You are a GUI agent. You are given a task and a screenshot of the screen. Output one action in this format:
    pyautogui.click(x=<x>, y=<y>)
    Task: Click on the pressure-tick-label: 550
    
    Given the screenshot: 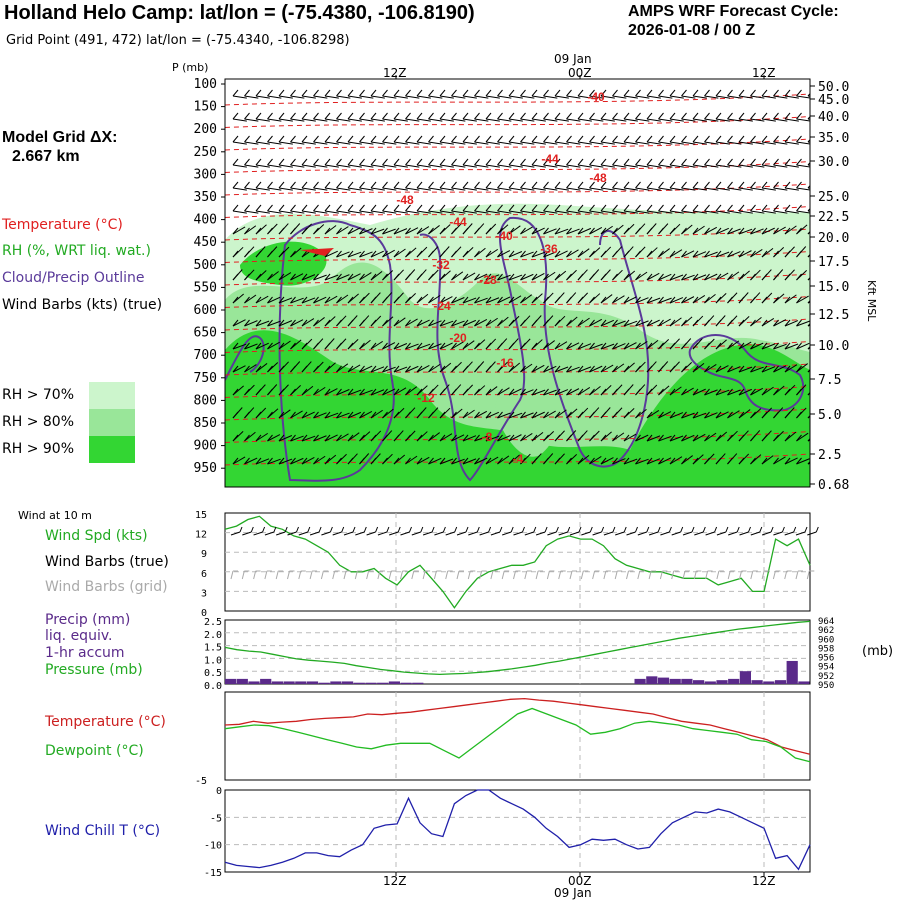 What is the action you would take?
    pyautogui.click(x=205, y=287)
    